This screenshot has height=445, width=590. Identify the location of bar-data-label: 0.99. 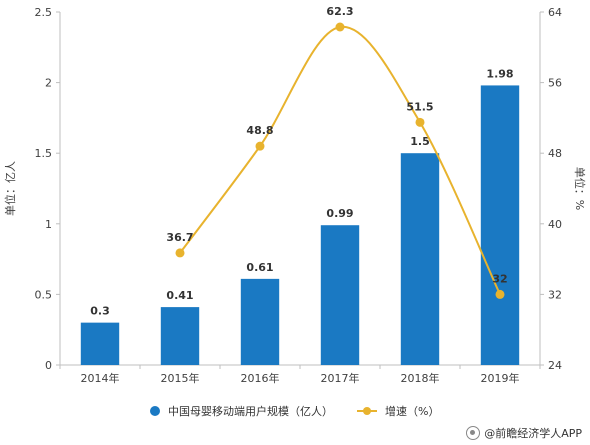
(339, 213).